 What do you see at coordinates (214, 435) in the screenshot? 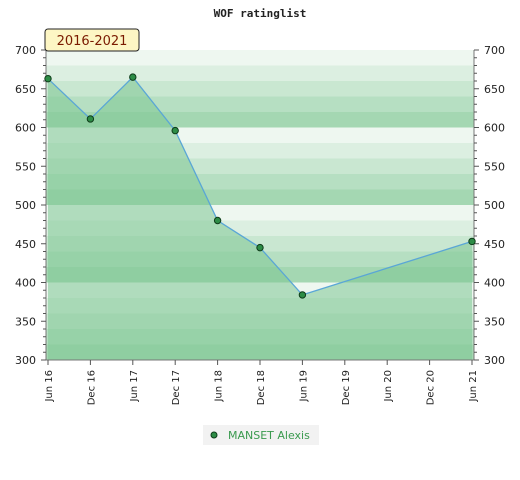
I see `legend-marker` at bounding box center [214, 435].